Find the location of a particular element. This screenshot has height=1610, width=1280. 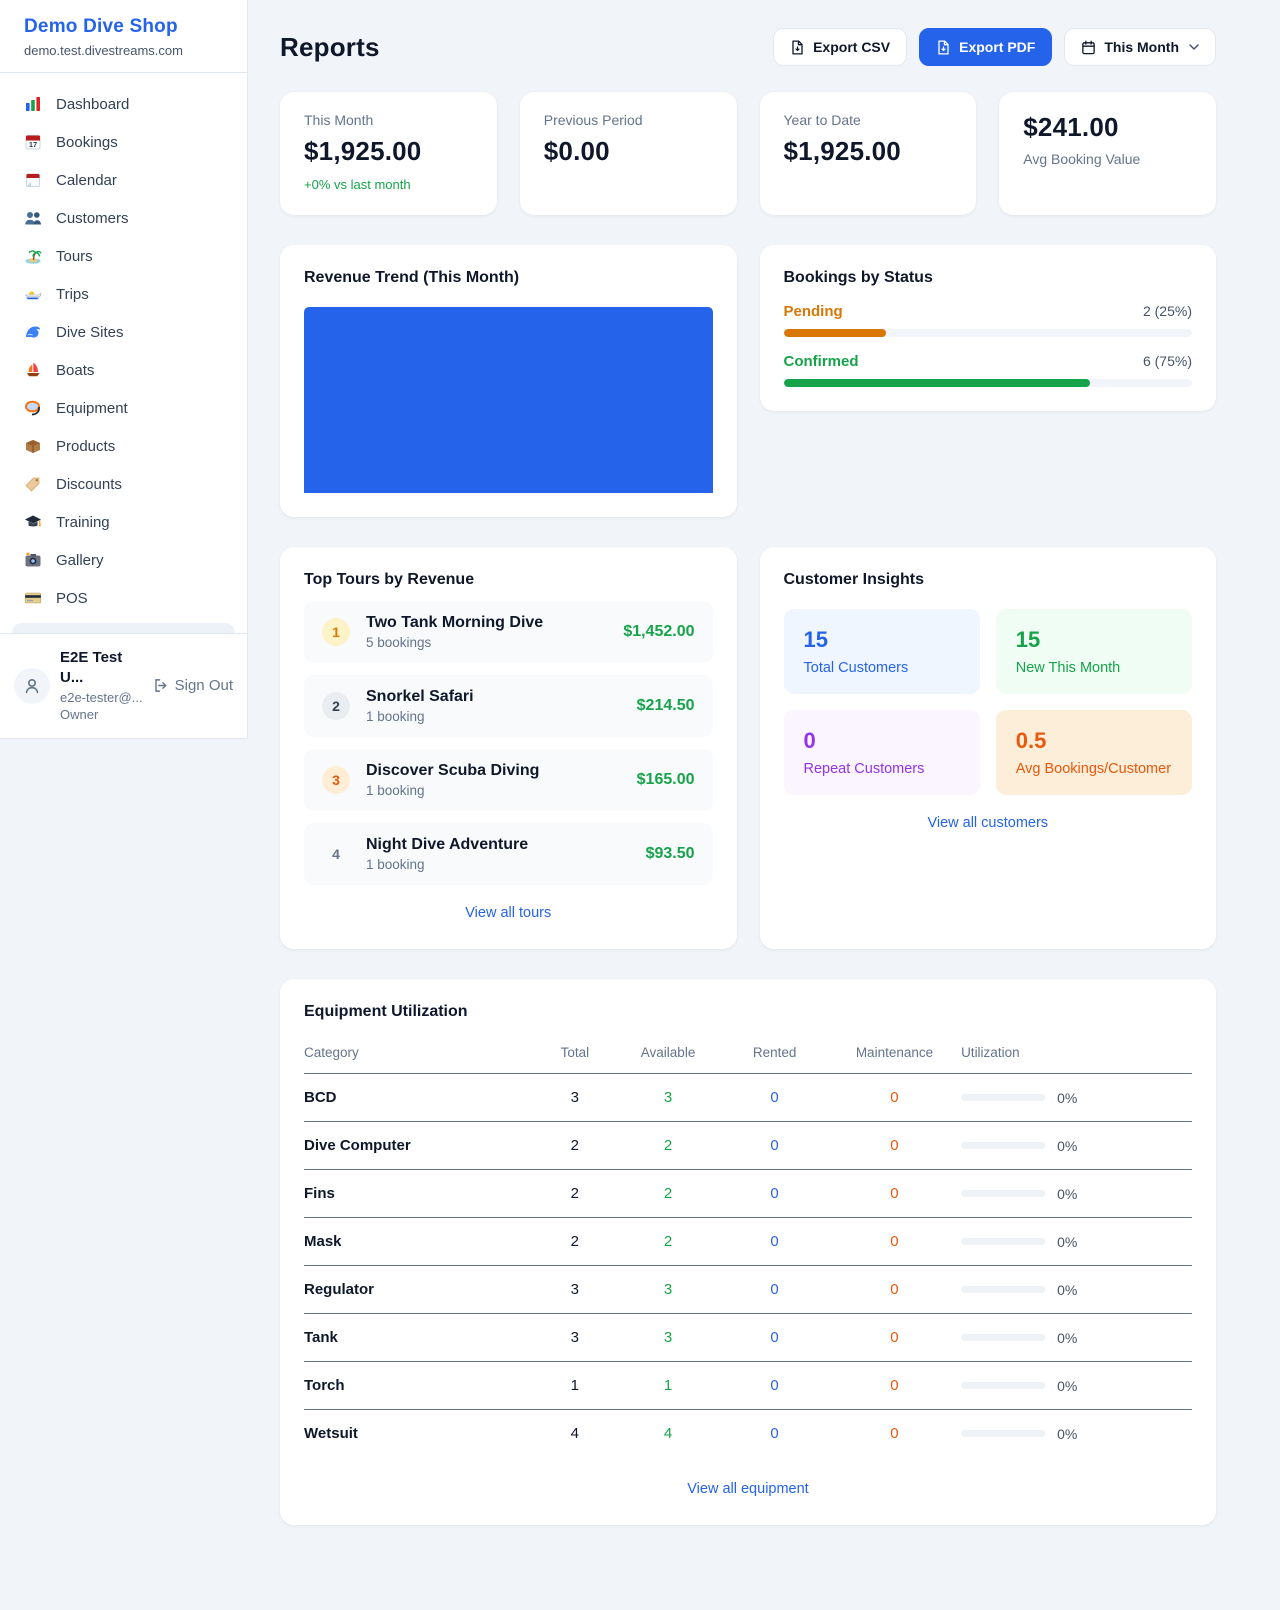

file-download-icon is located at coordinates (797, 47).